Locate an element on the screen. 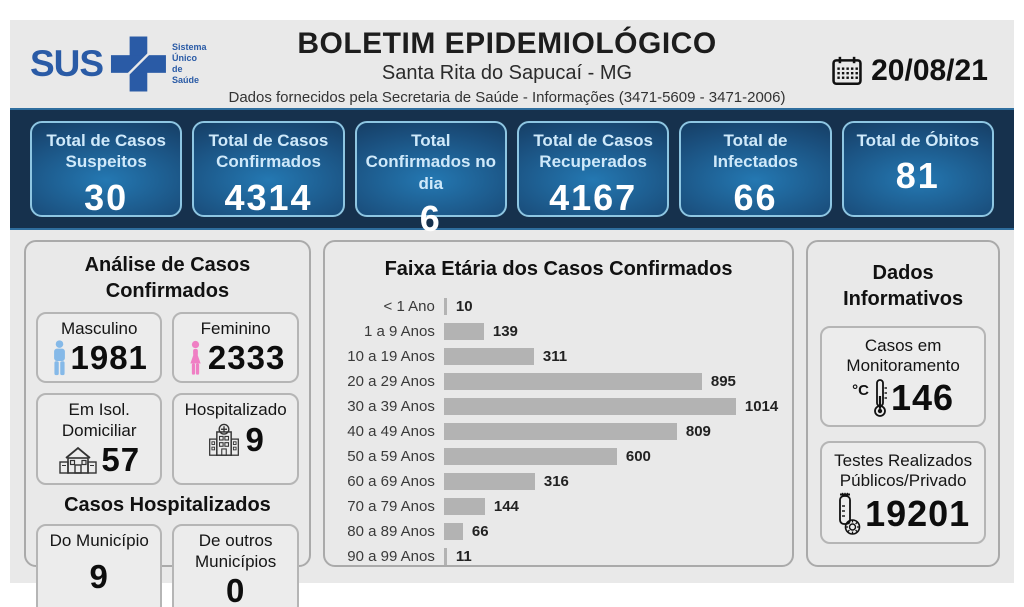 The image size is (1024, 607). stat-value: 4167 is located at coordinates (593, 197).